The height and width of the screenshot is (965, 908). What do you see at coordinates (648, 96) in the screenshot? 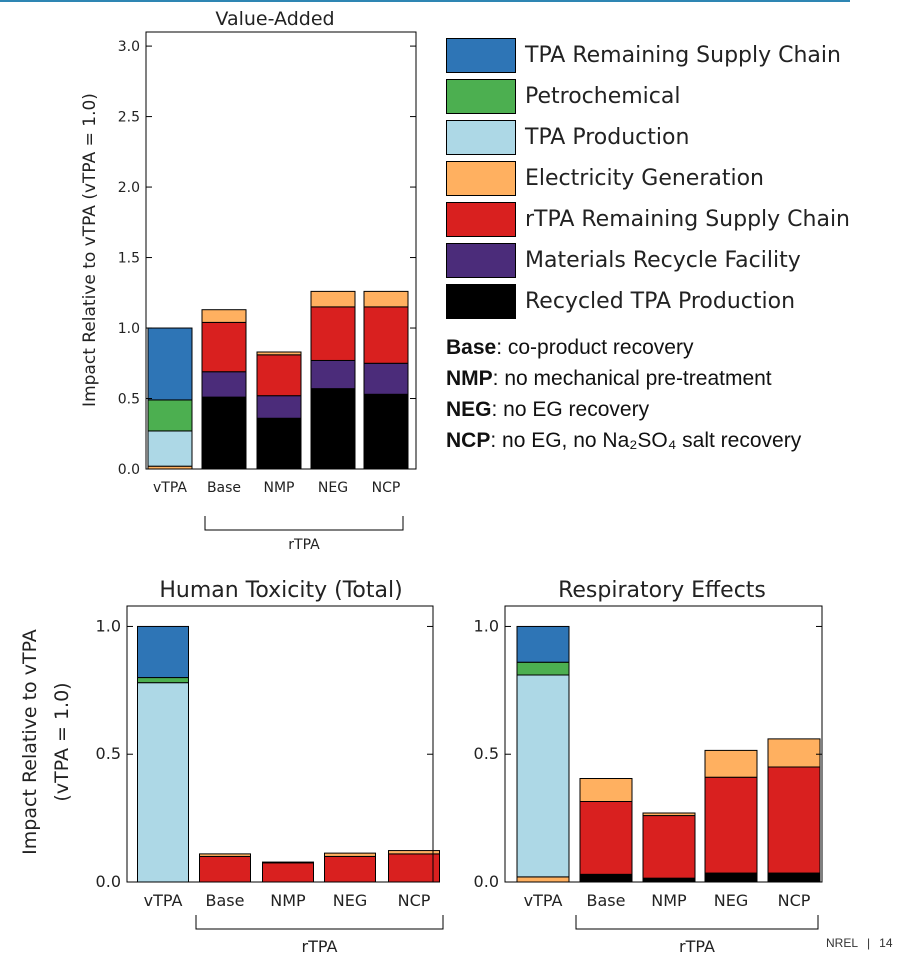
I see `legend-item: Petrochemical` at bounding box center [648, 96].